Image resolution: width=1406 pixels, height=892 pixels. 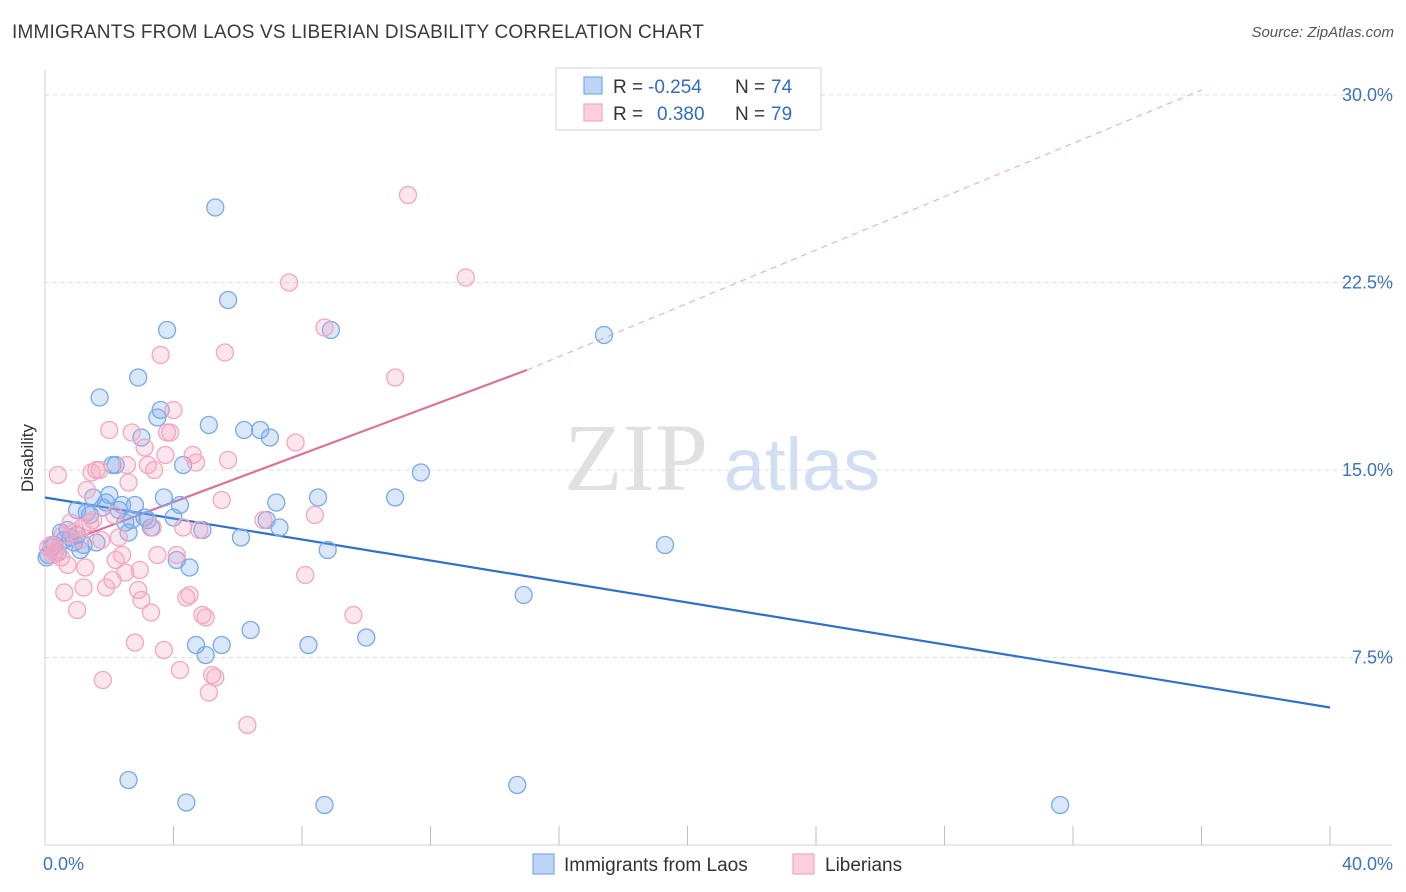 What do you see at coordinates (656, 865) in the screenshot?
I see `bottom-legend-label-laos: Immigrants from Laos` at bounding box center [656, 865].